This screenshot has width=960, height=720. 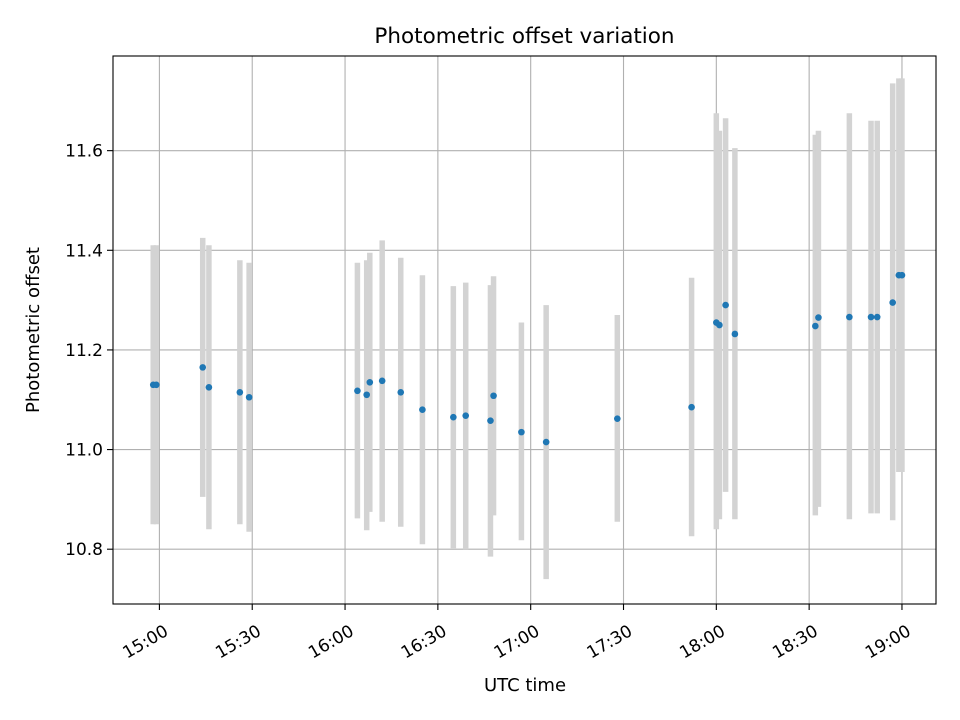 I want to click on chart-title: Photometric offset variation, so click(x=524, y=36).